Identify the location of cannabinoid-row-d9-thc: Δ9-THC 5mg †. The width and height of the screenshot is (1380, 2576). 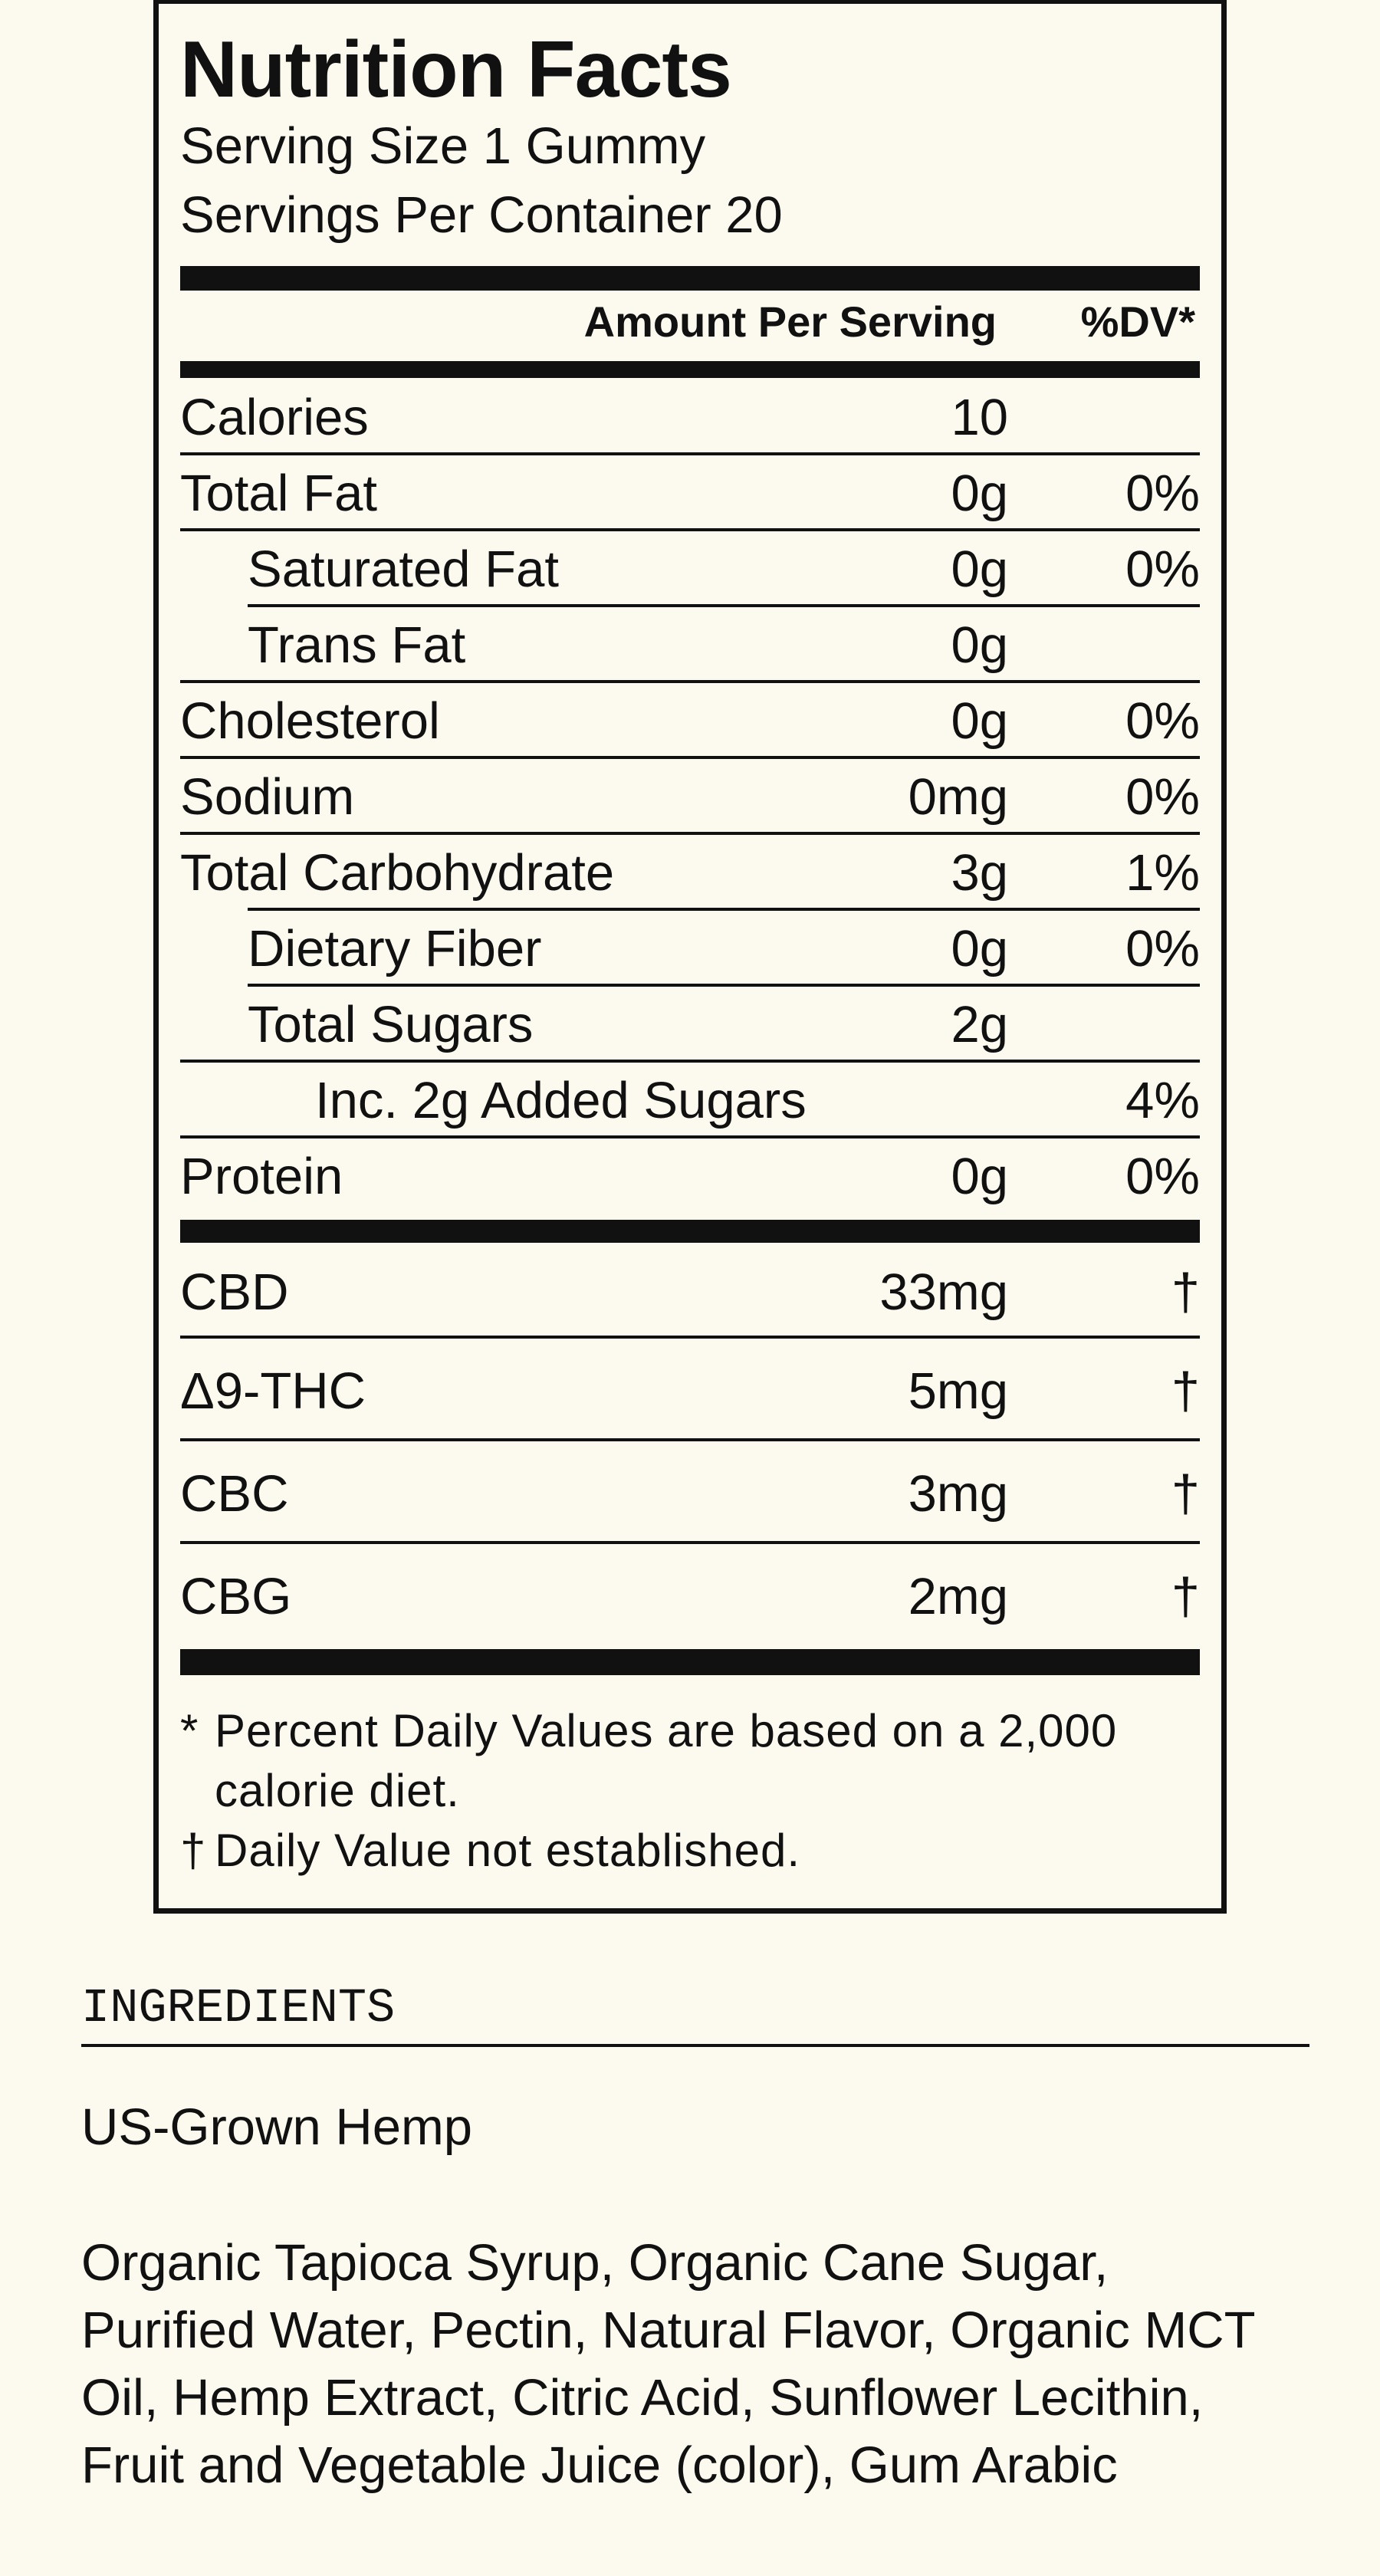
(690, 1392).